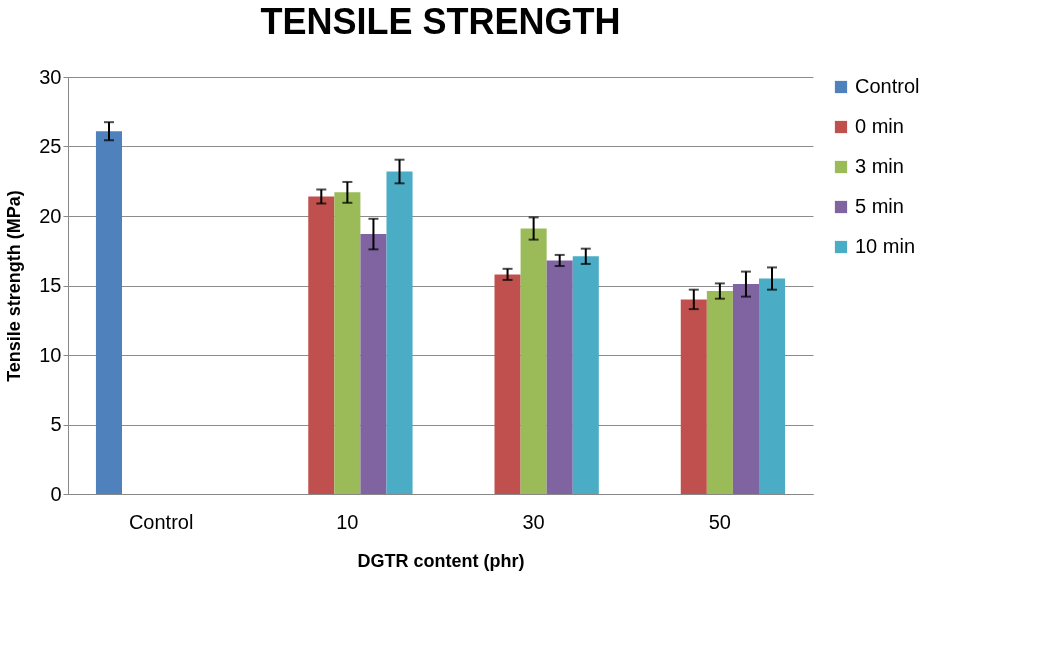  Describe the element at coordinates (441, 560) in the screenshot. I see `x-axis-title: DGTR content (phr)` at that location.